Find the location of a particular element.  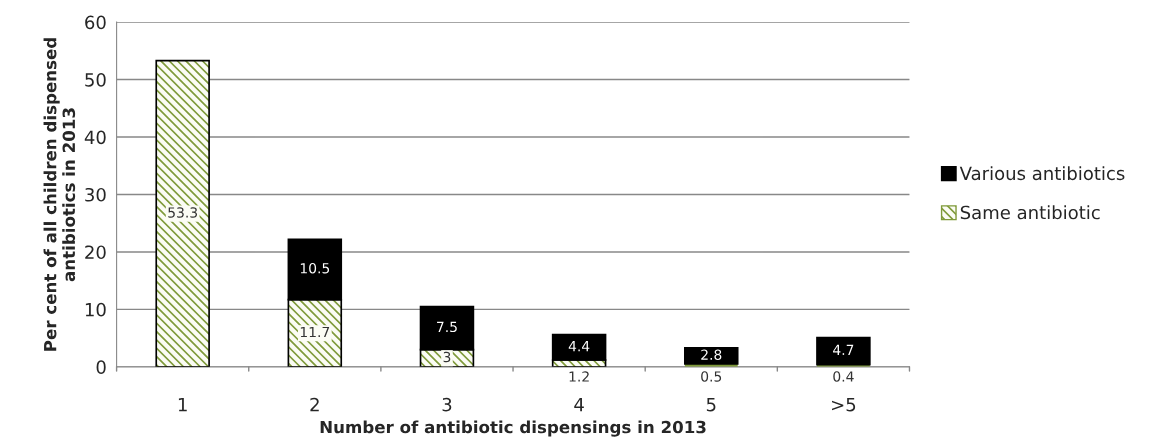

y-axis-title: Per cent of all children dispensed antibiotics in 2013 is located at coordinates (59, 194).